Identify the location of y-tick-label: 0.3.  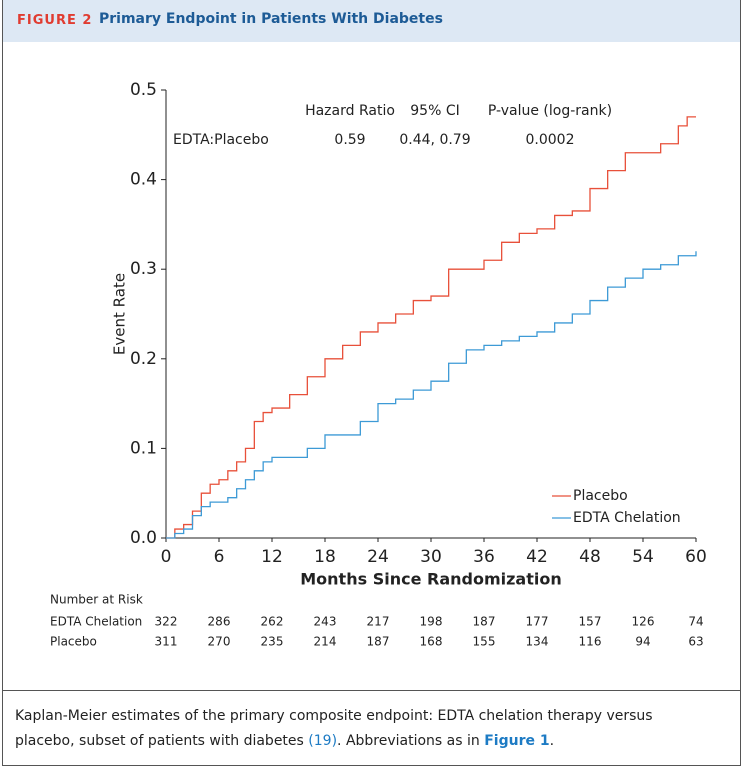
(143, 269).